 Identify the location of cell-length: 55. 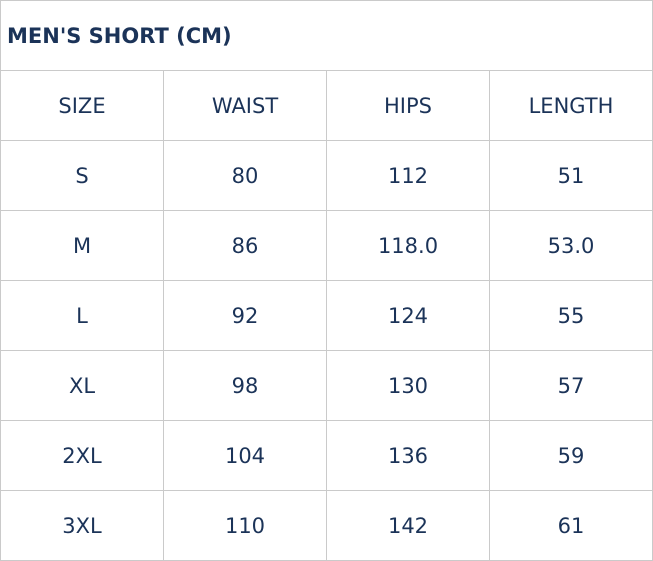
(570, 315).